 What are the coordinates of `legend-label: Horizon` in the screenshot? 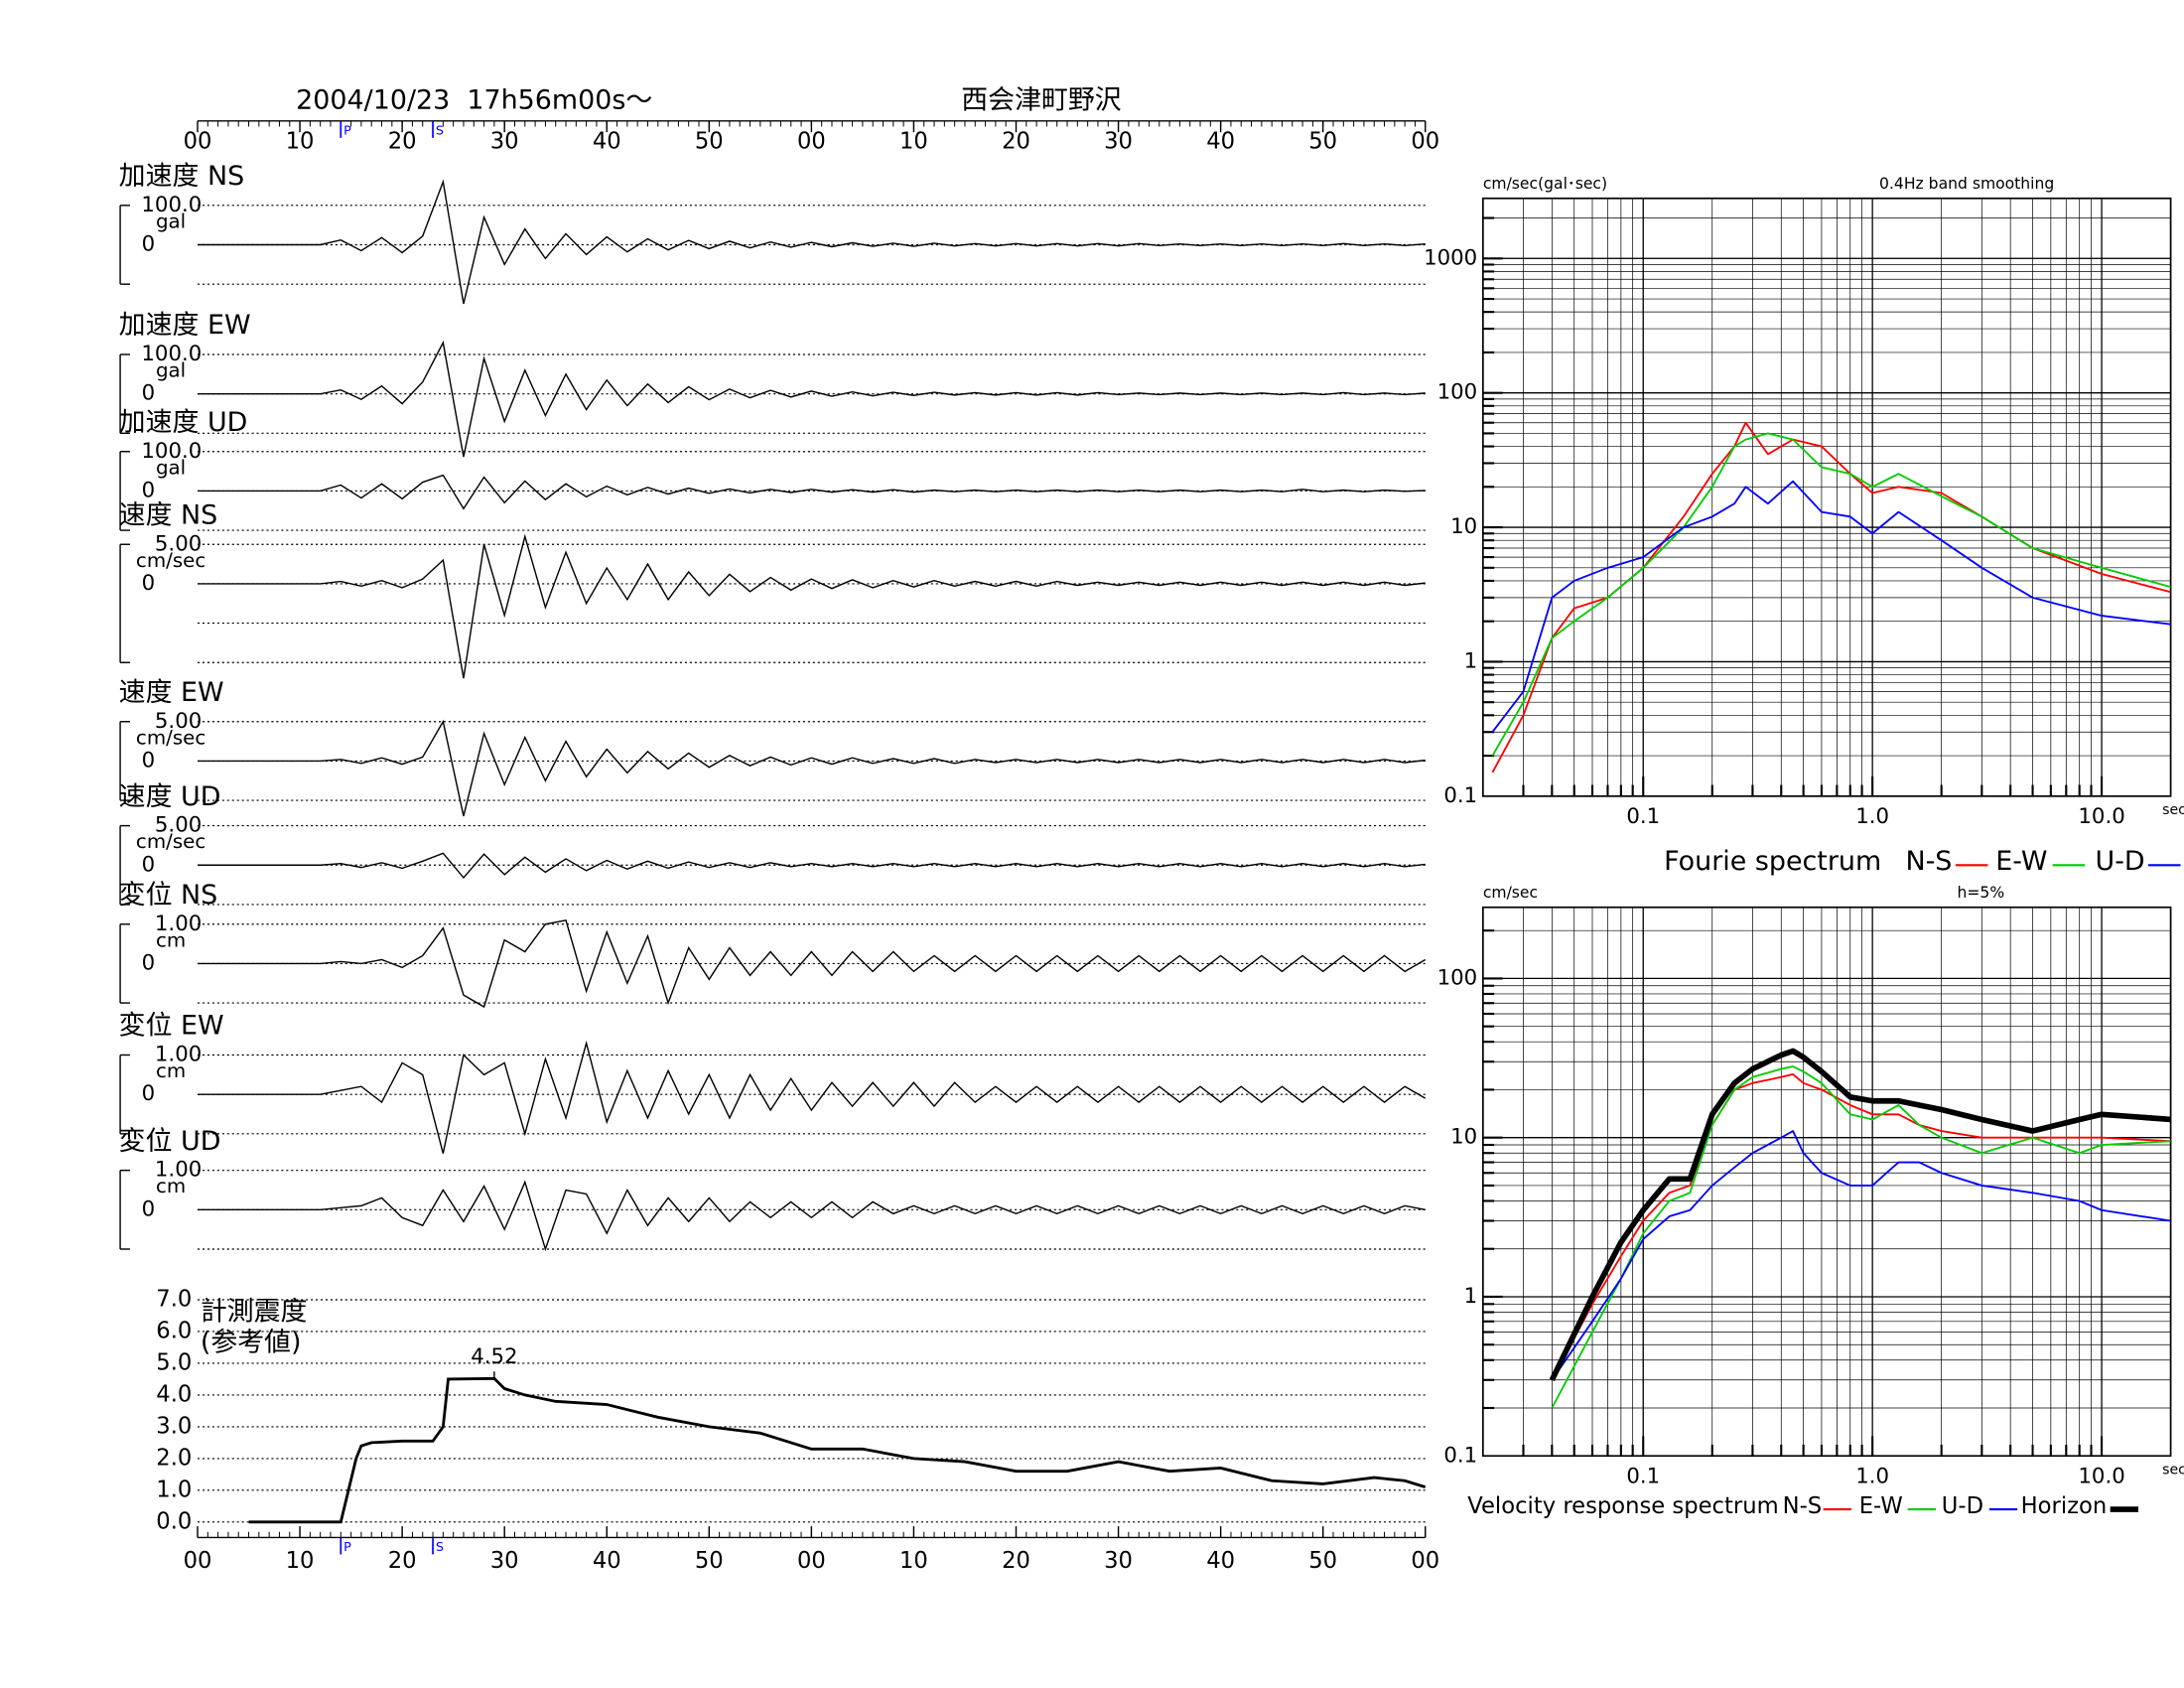 It's located at (2064, 1506).